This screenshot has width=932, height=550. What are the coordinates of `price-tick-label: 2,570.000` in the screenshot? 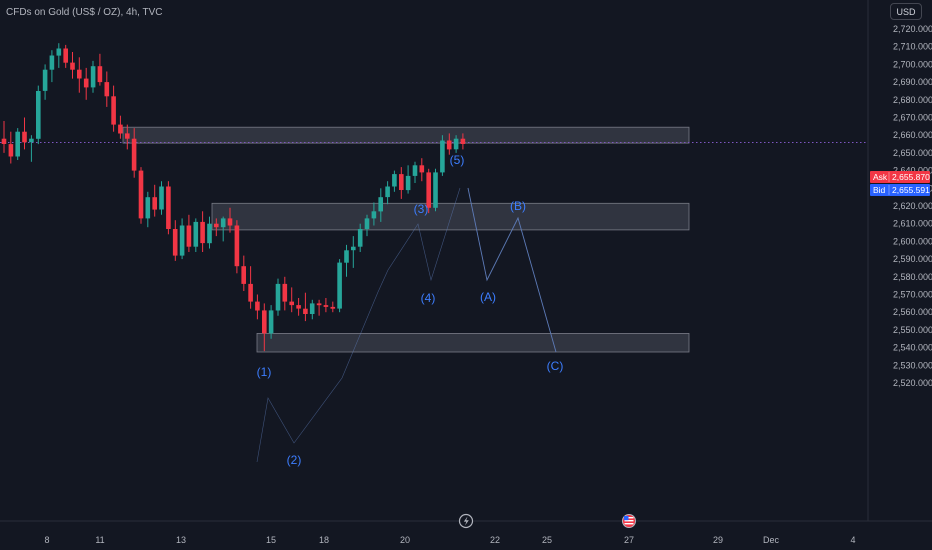 It's located at (912, 295).